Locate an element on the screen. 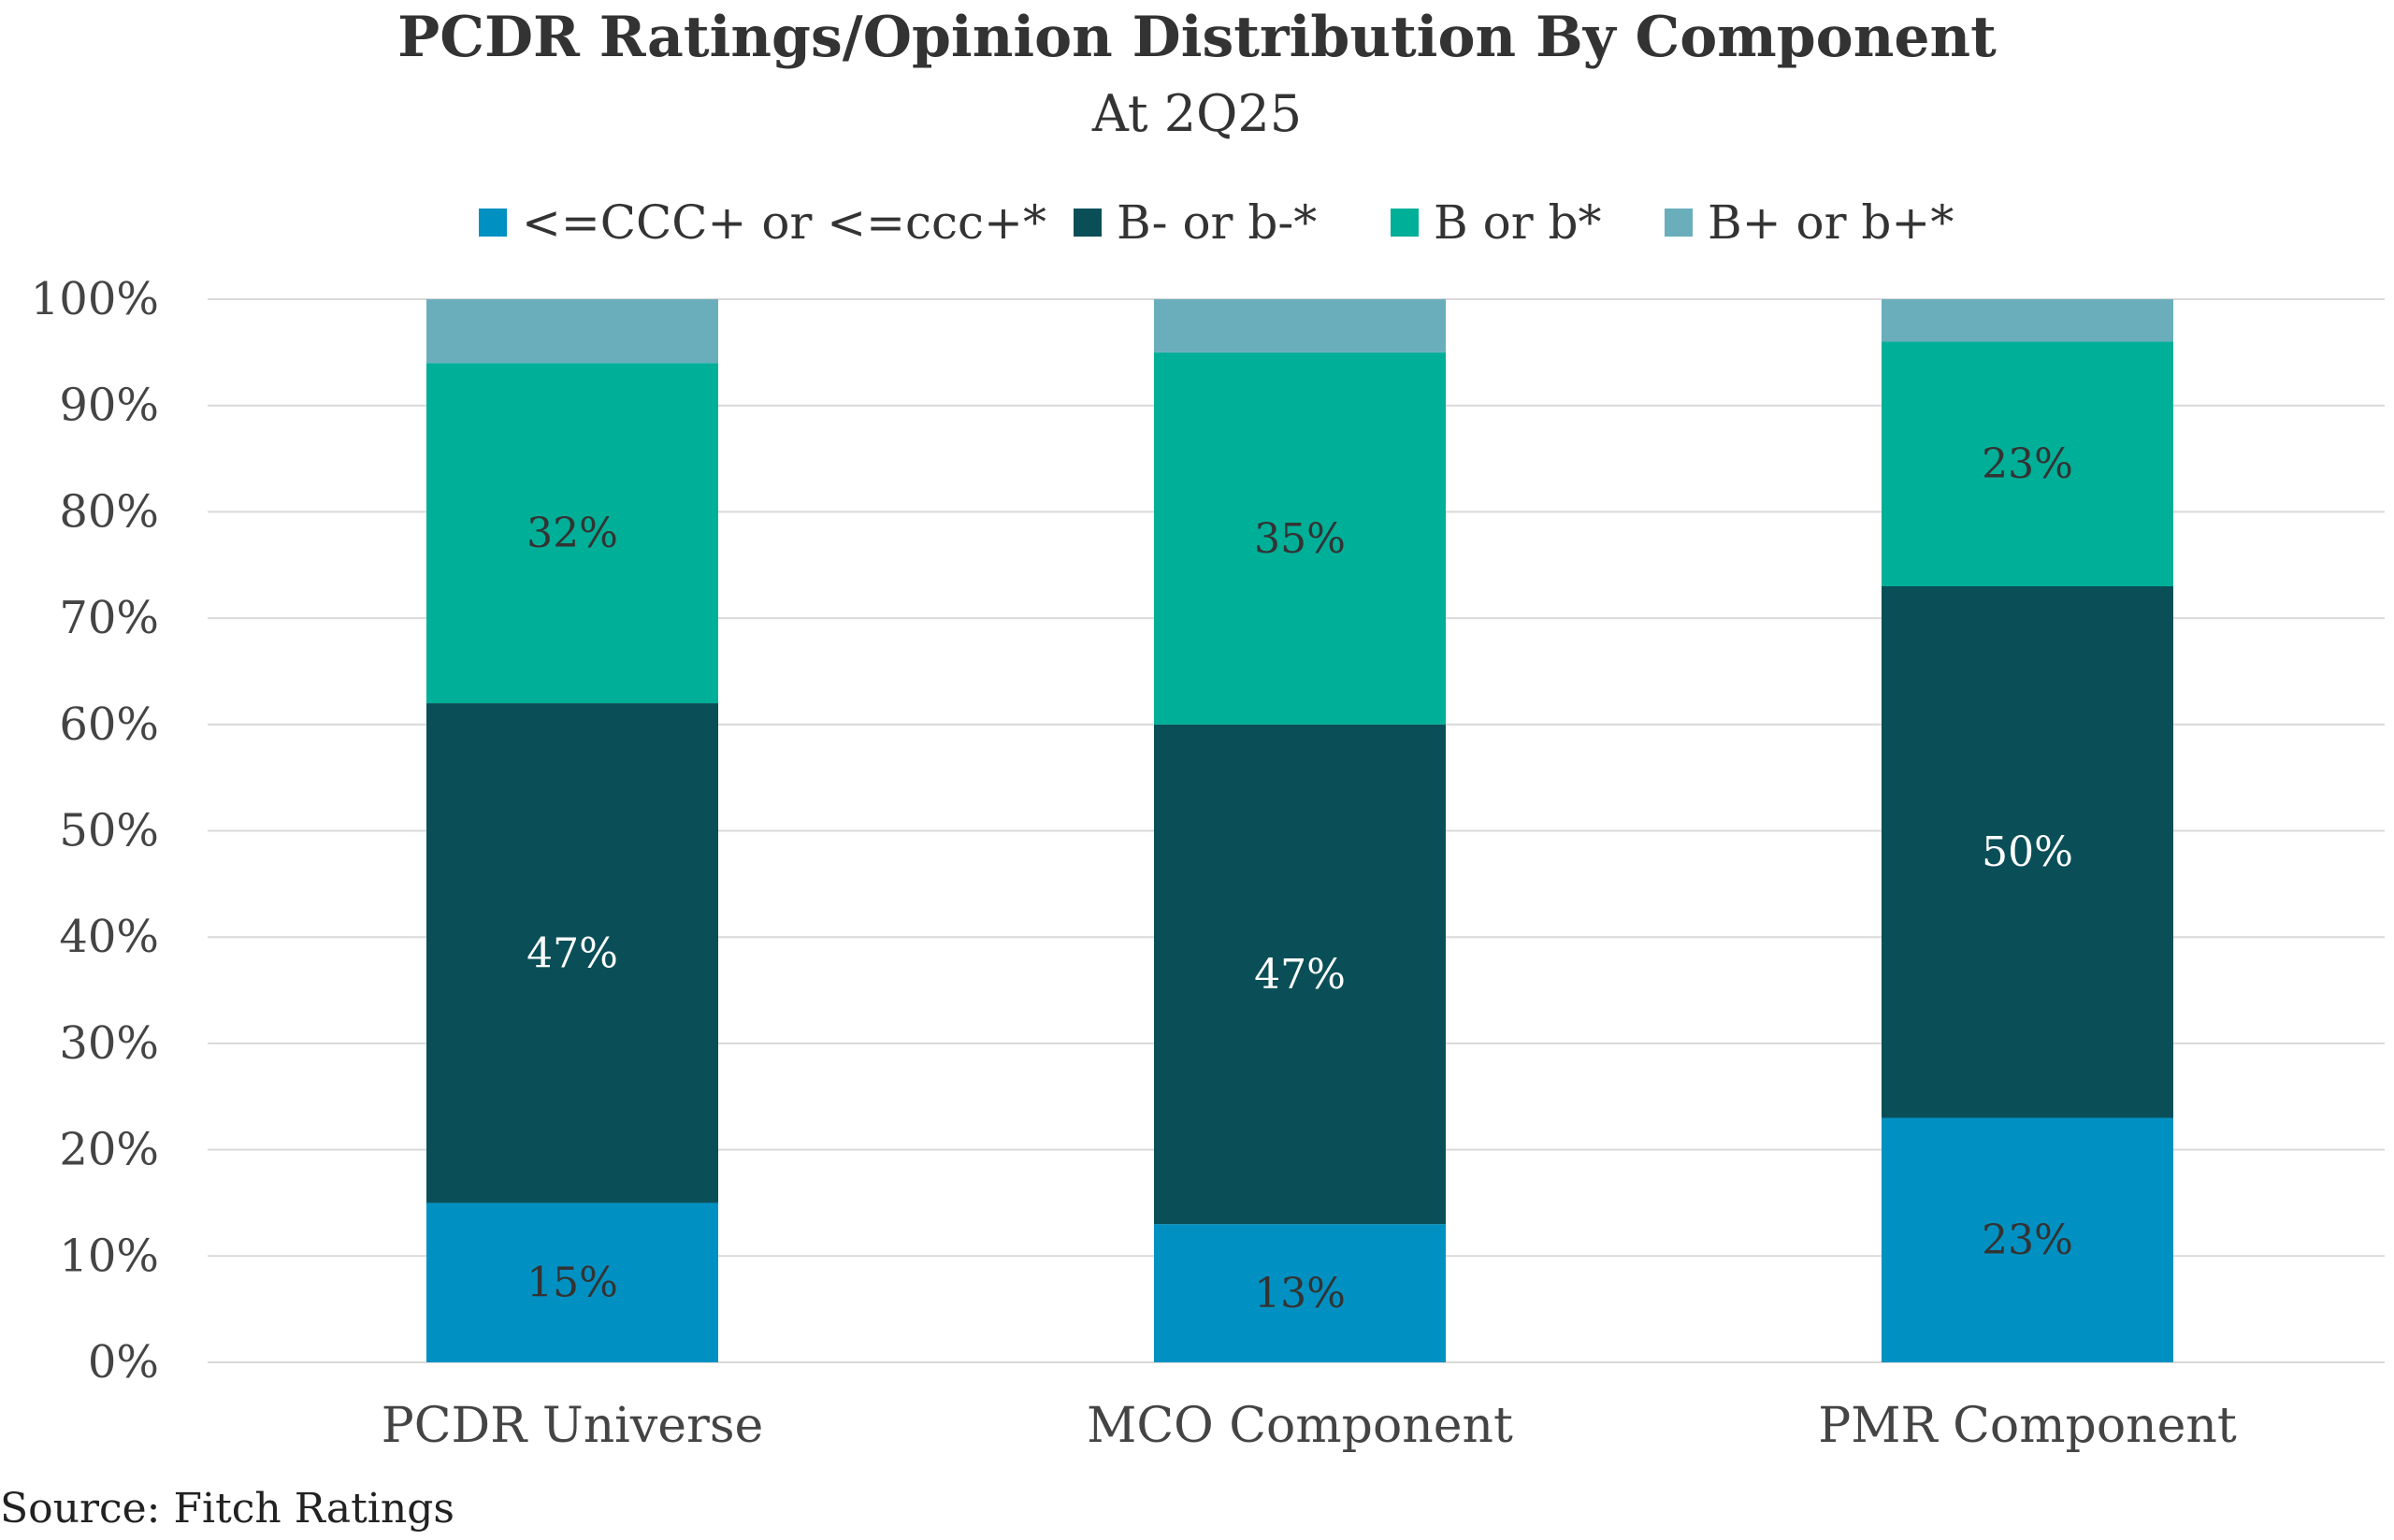 The width and height of the screenshot is (2394, 1540). y-tick-label: 100% is located at coordinates (95, 299).